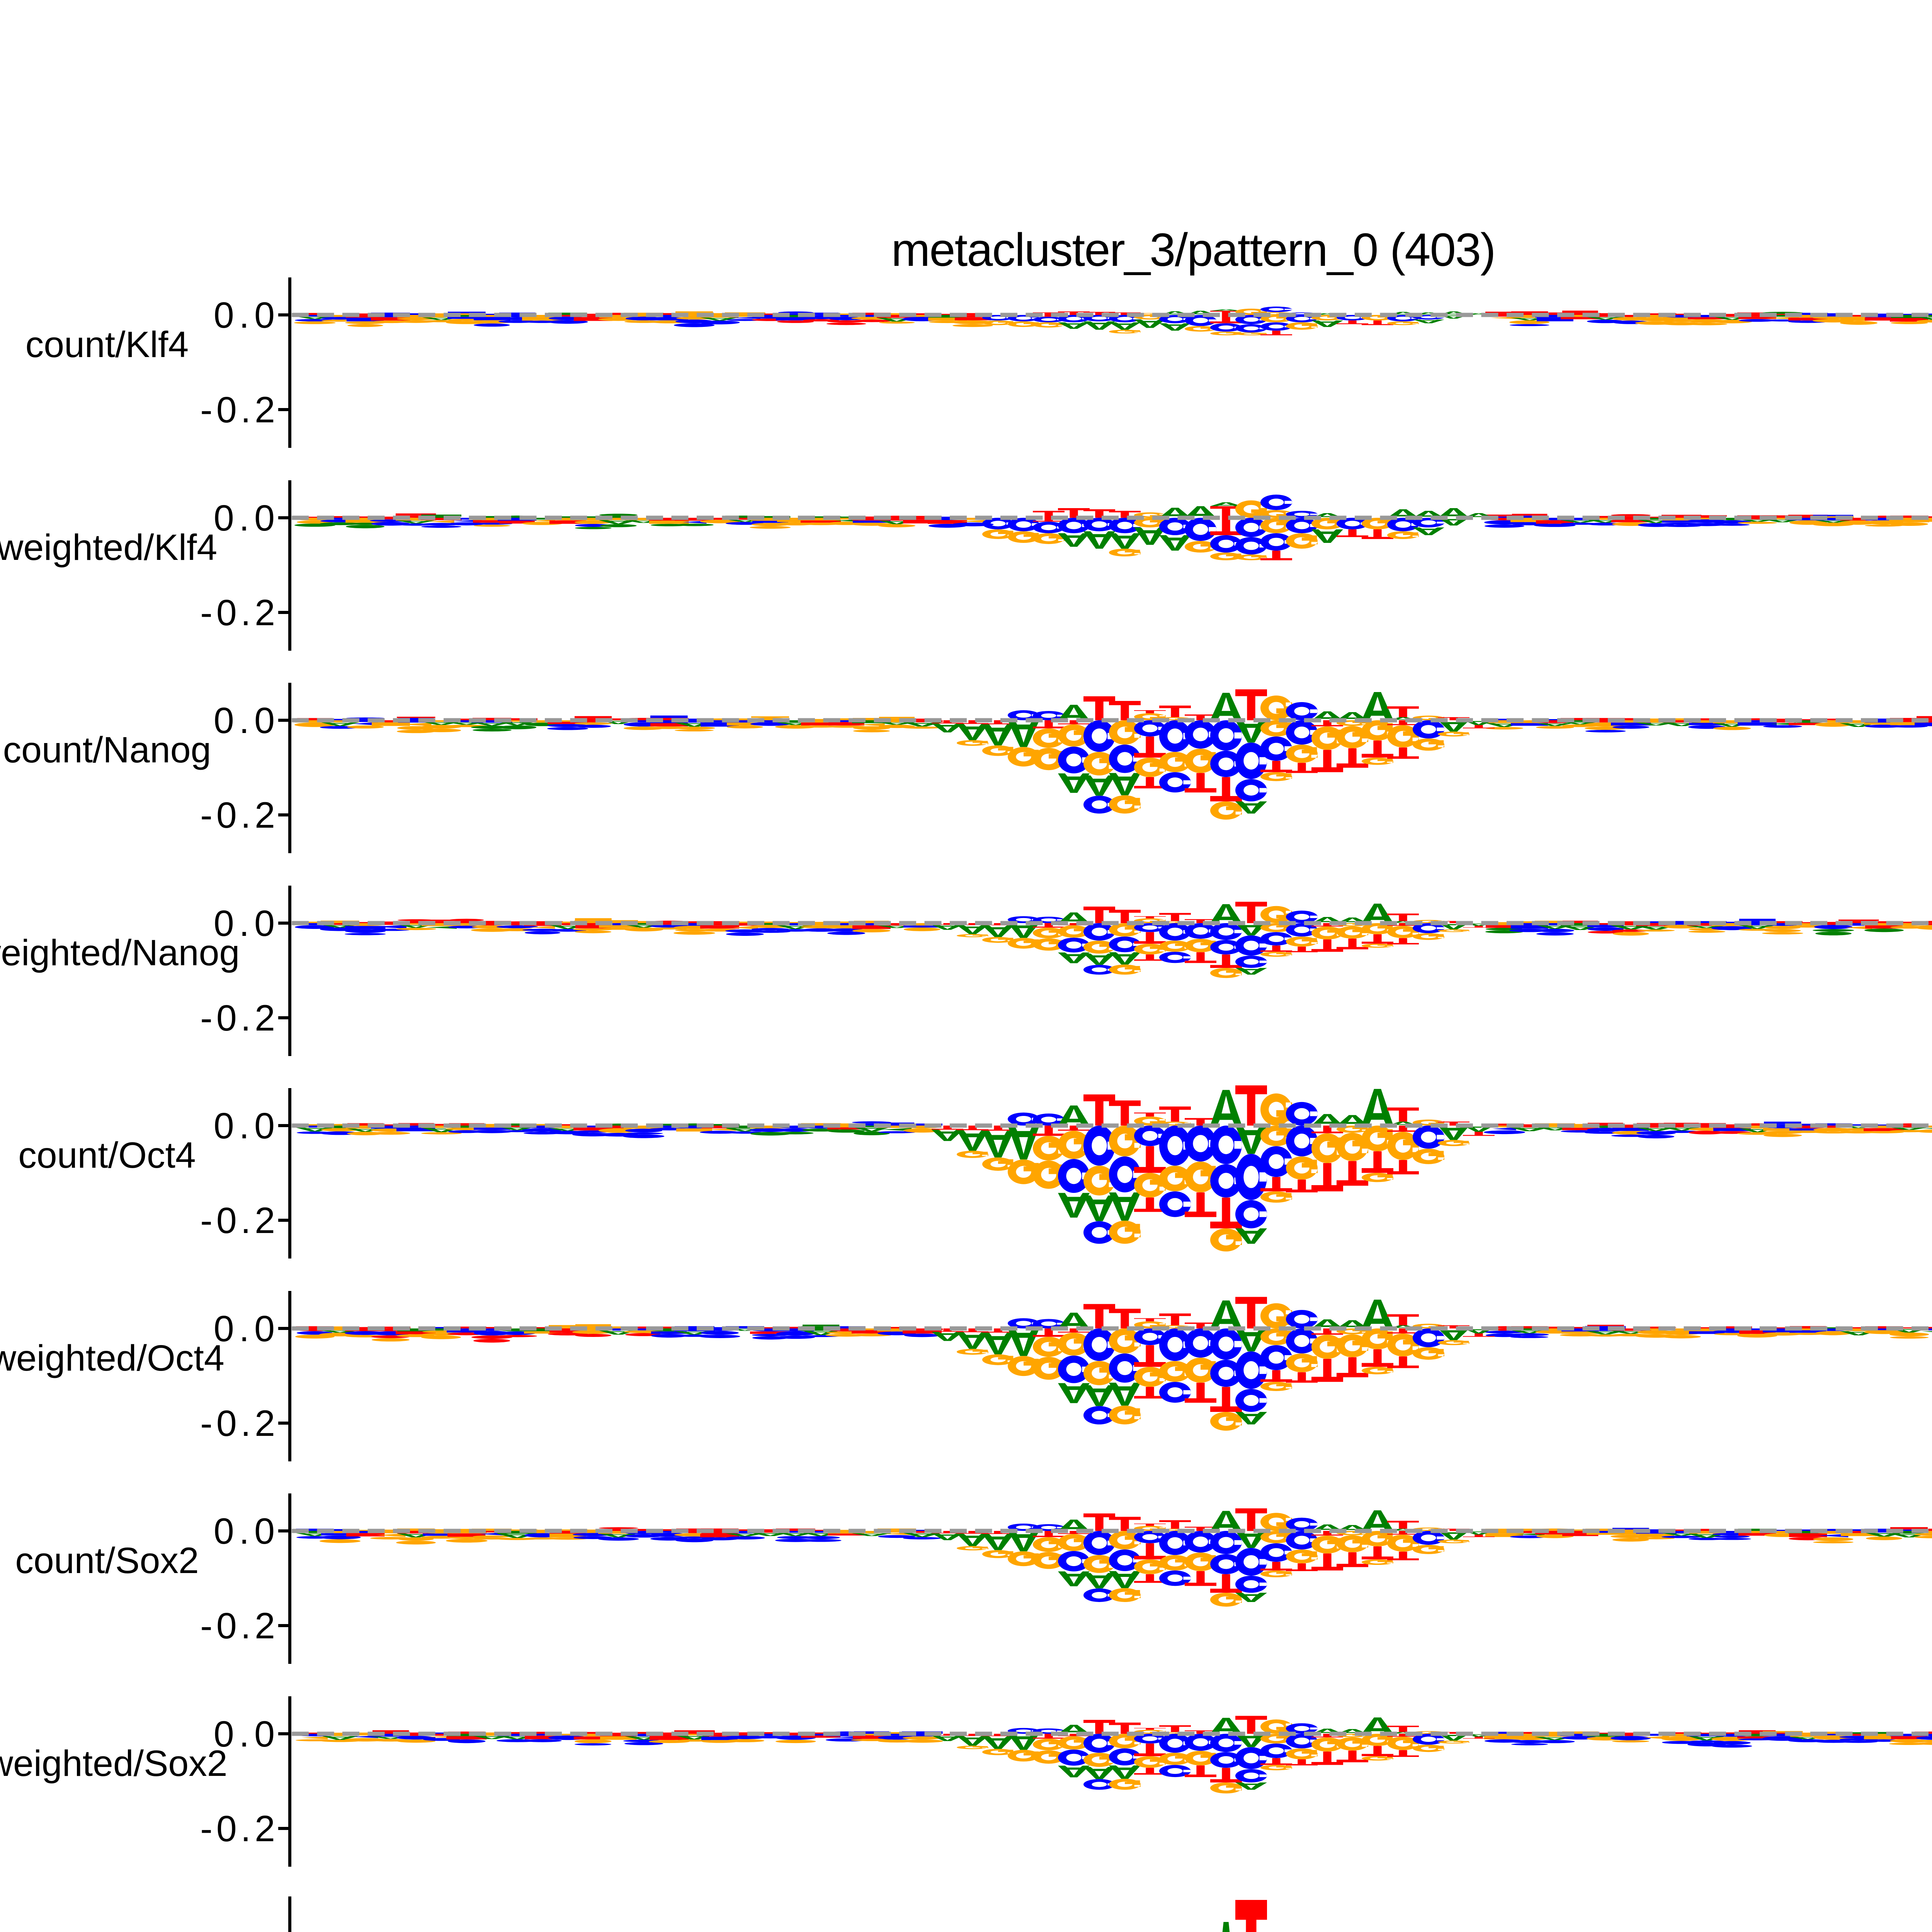 This screenshot has width=1932, height=1932. Describe the element at coordinates (108, 344) in the screenshot. I see `svg-text: count/Klf4` at that location.